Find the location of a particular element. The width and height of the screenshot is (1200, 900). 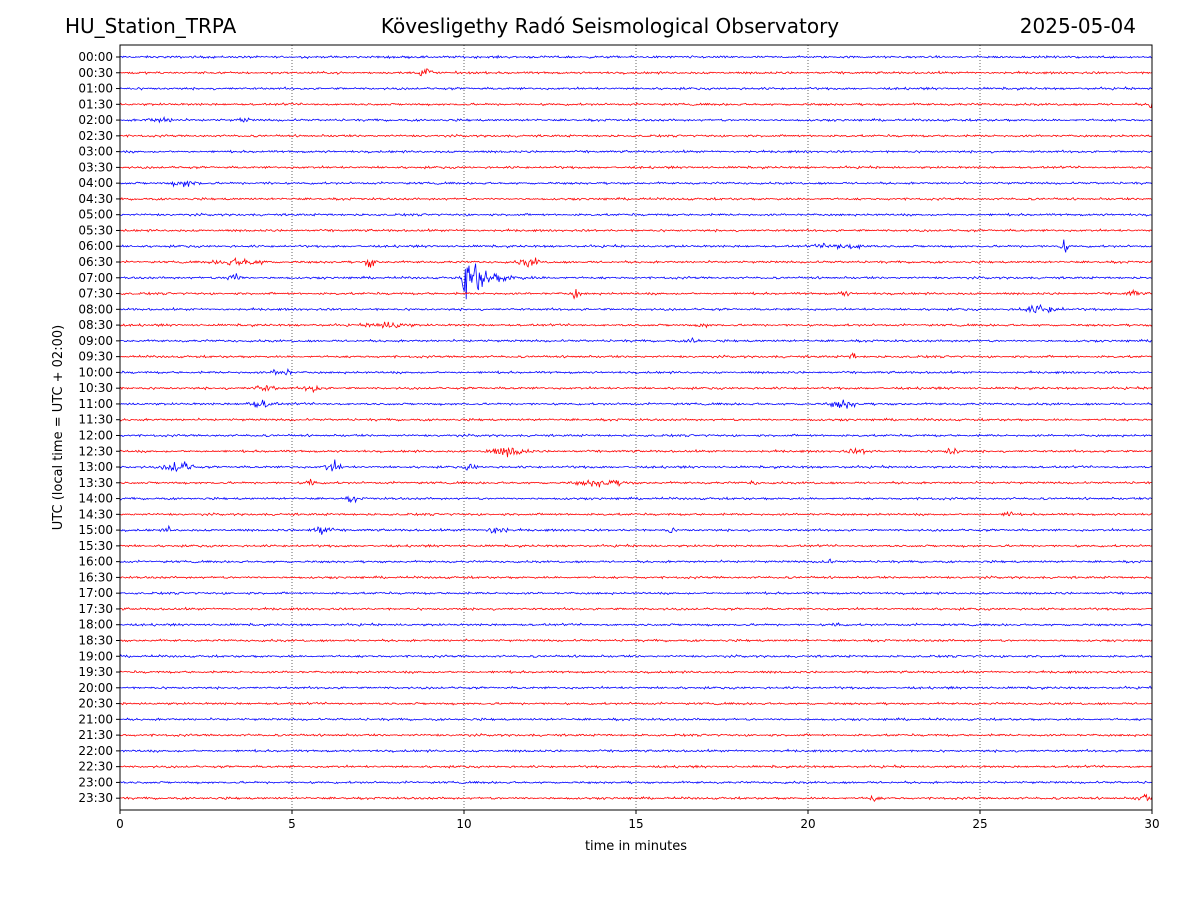

y-tick-label: 04:30 is located at coordinates (95, 199).